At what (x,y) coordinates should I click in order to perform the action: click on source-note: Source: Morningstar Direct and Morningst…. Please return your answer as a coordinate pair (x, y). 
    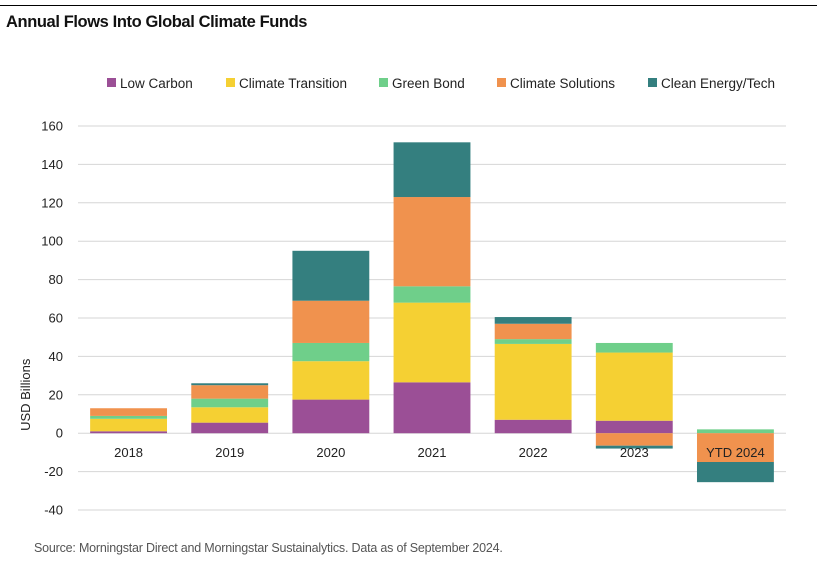
    Looking at the image, I should click on (268, 548).